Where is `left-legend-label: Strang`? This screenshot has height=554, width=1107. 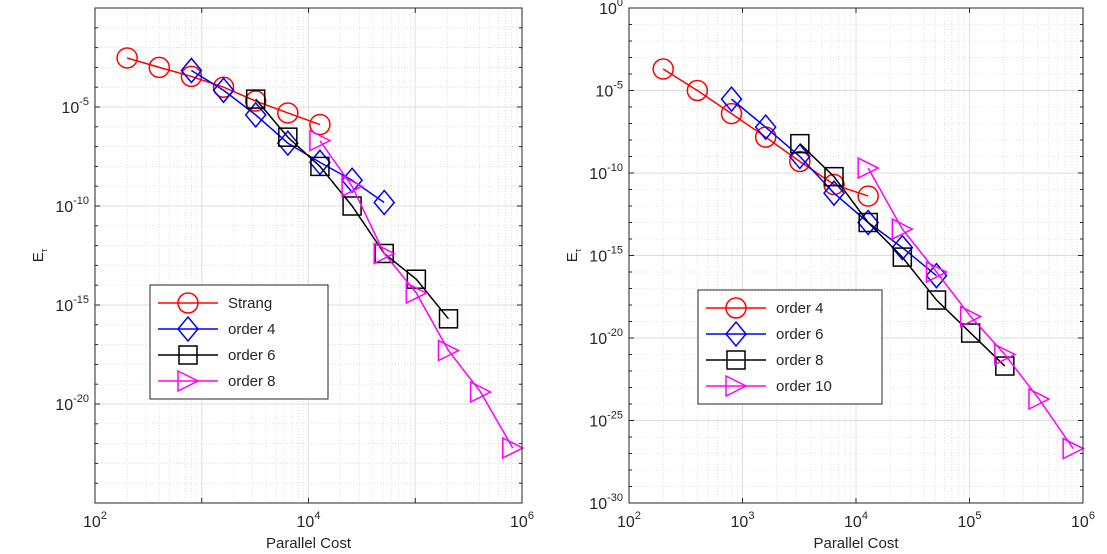
left-legend-label: Strang is located at coordinates (250, 303).